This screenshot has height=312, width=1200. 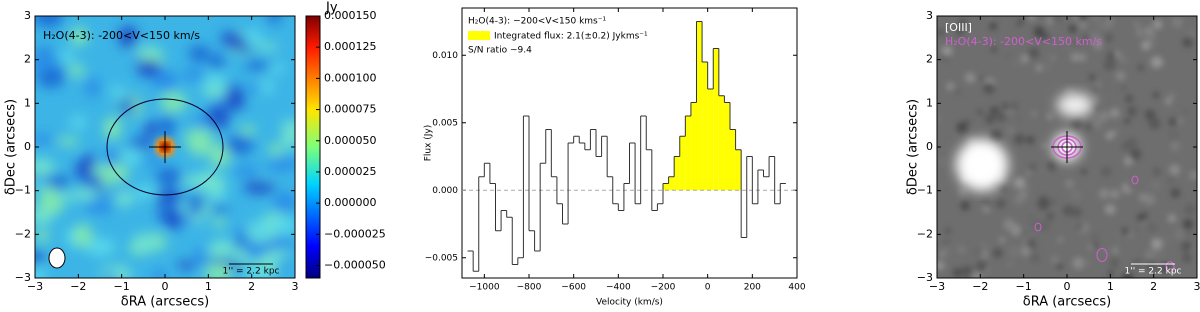 What do you see at coordinates (445, 123) in the screenshot?
I see `y-tick-label: 0.005` at bounding box center [445, 123].